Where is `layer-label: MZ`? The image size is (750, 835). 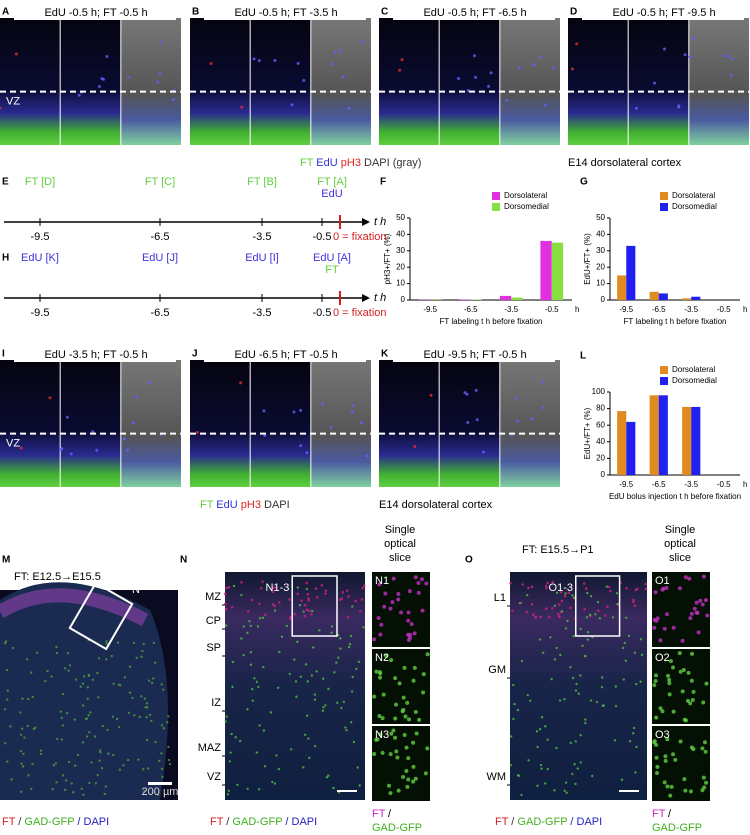
layer-label: MZ is located at coordinates (213, 597).